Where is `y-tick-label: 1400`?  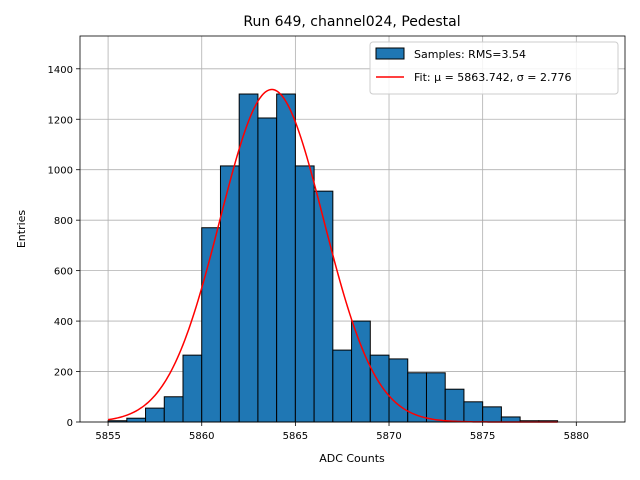
y-tick-label: 1400 is located at coordinates (60, 70).